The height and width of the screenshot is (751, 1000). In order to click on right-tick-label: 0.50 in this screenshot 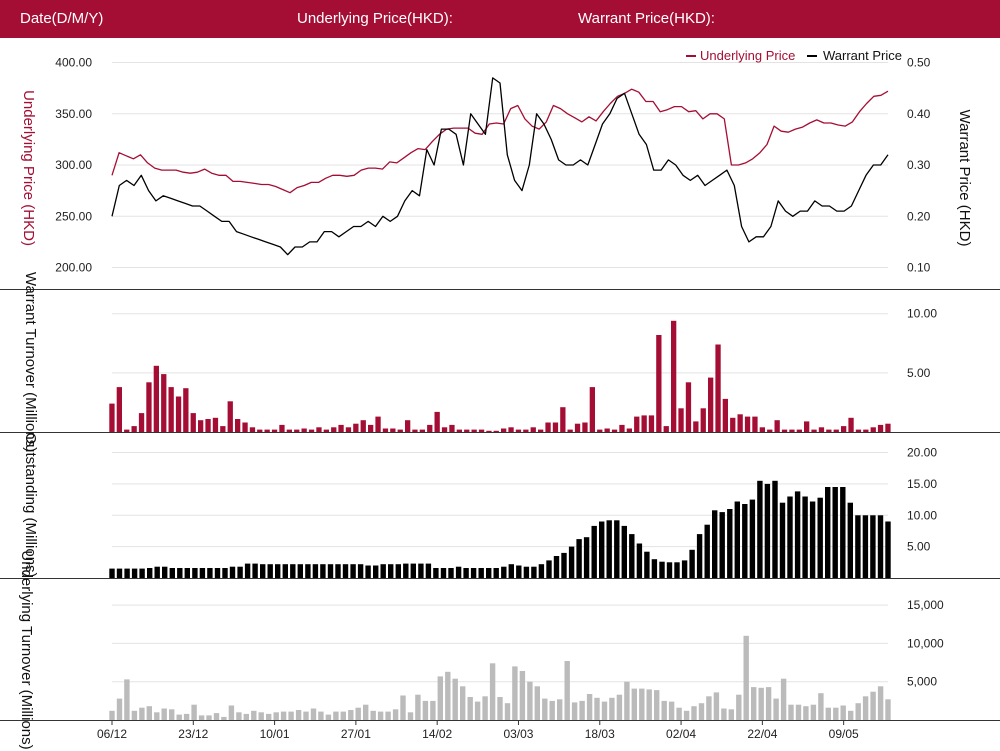, I will do `click(919, 63)`.